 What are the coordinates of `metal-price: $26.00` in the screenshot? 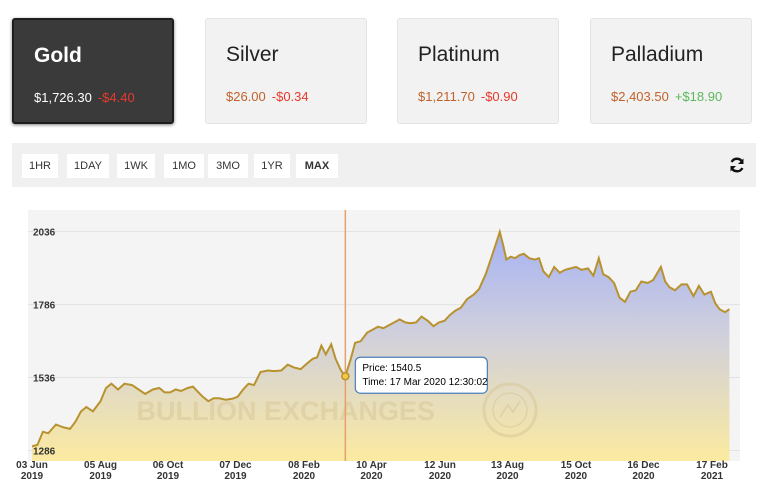 It's located at (246, 96).